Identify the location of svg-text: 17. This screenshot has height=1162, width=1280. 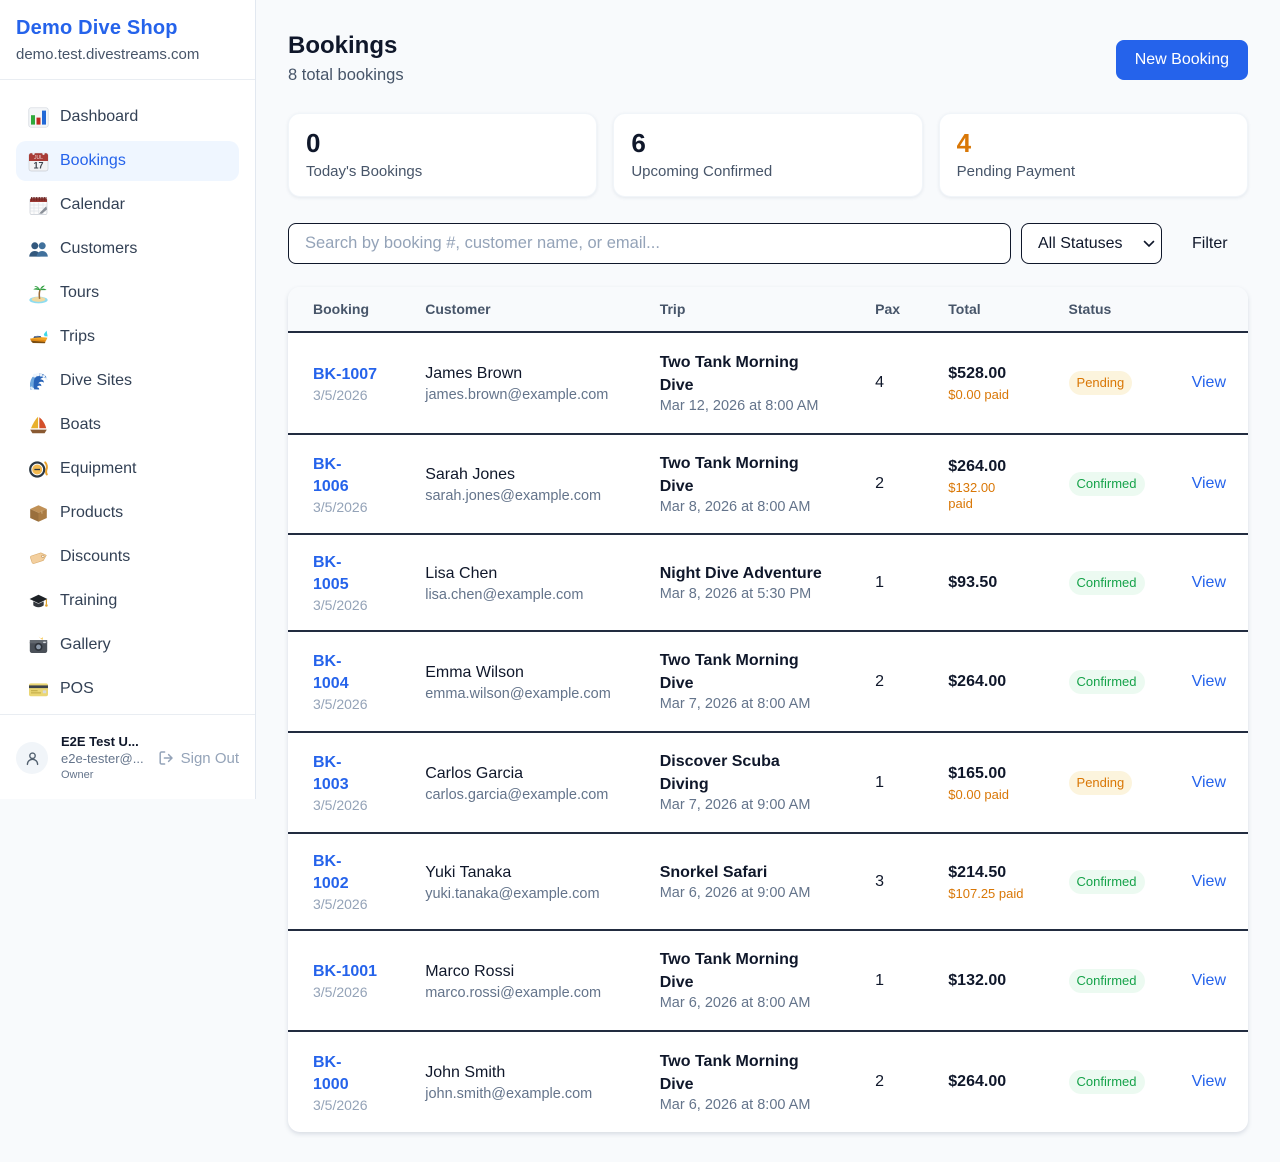
(38, 165).